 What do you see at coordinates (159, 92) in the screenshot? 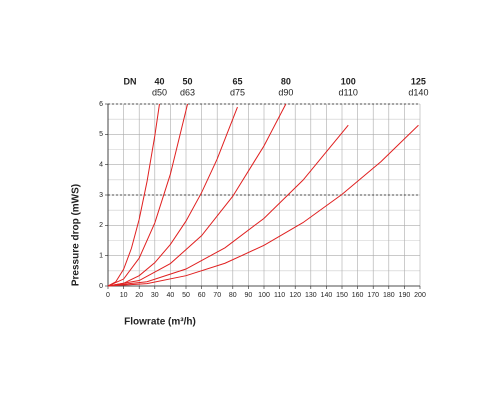
I see `series-sublabel: d50` at bounding box center [159, 92].